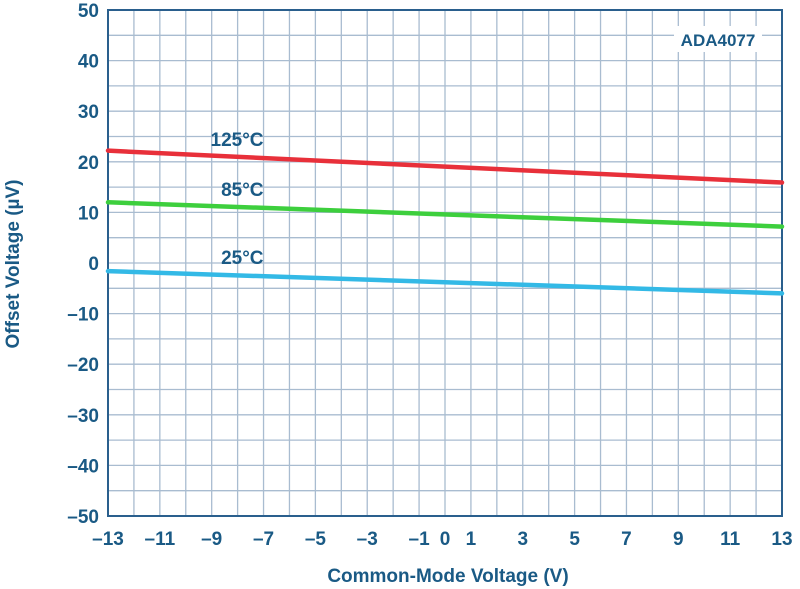  Describe the element at coordinates (88, 112) in the screenshot. I see `y-tick-label: 30` at that location.